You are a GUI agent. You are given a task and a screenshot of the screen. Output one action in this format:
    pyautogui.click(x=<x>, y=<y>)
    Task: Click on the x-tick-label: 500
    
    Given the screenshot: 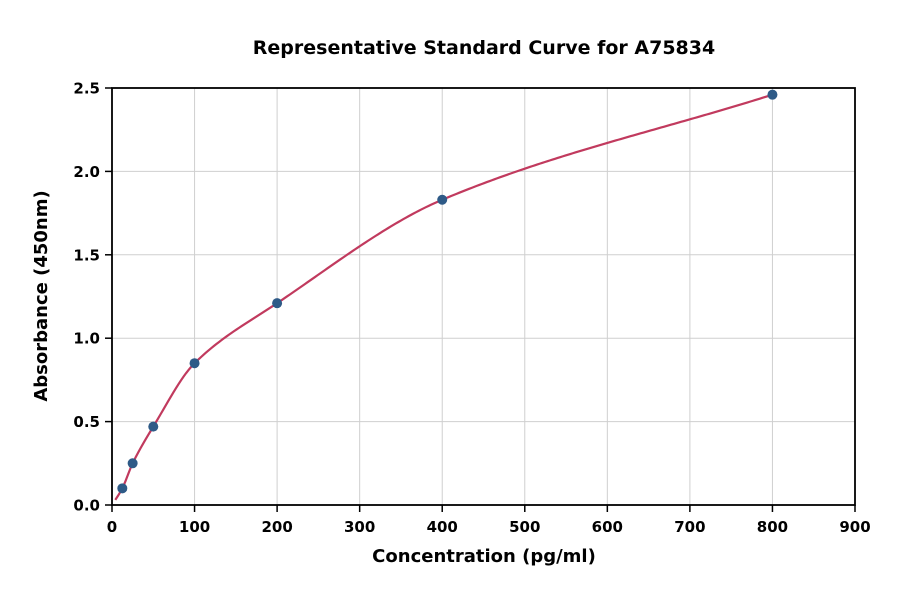 What is the action you would take?
    pyautogui.click(x=524, y=527)
    